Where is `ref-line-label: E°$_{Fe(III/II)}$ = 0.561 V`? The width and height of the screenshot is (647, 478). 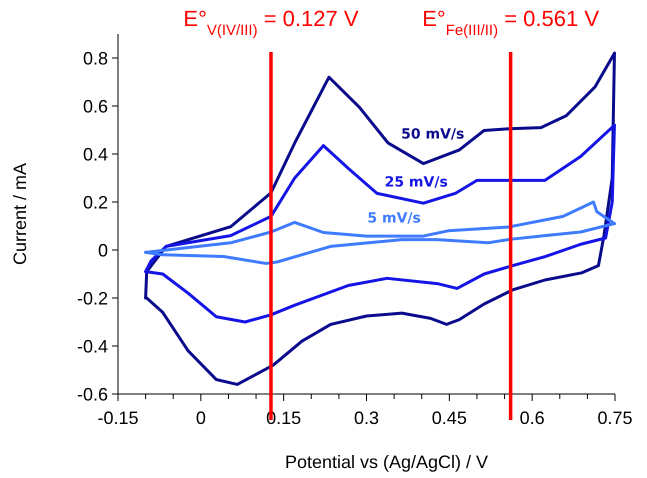
ref-line-label: E°$_{Fe(III/II)}$ = 0.561 V is located at coordinates (511, 22).